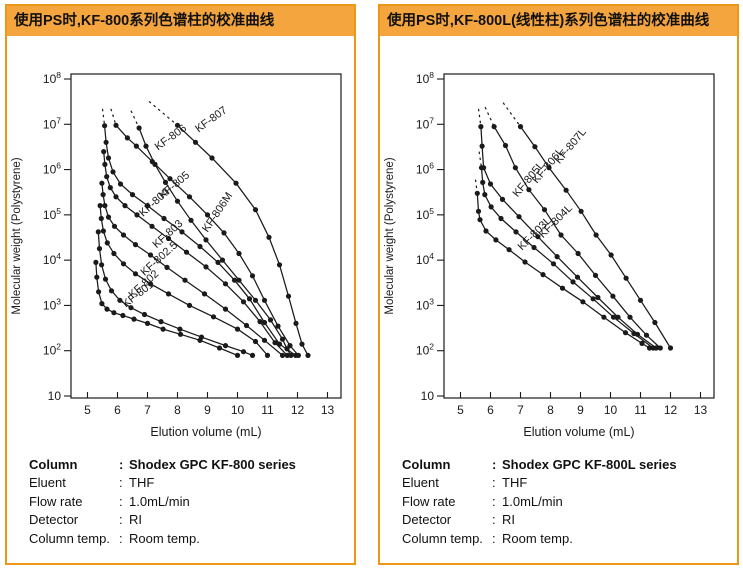 The height and width of the screenshot is (572, 743). Describe the element at coordinates (212, 464) in the screenshot. I see `info-value: Shodex GPC KF-800 series` at that location.